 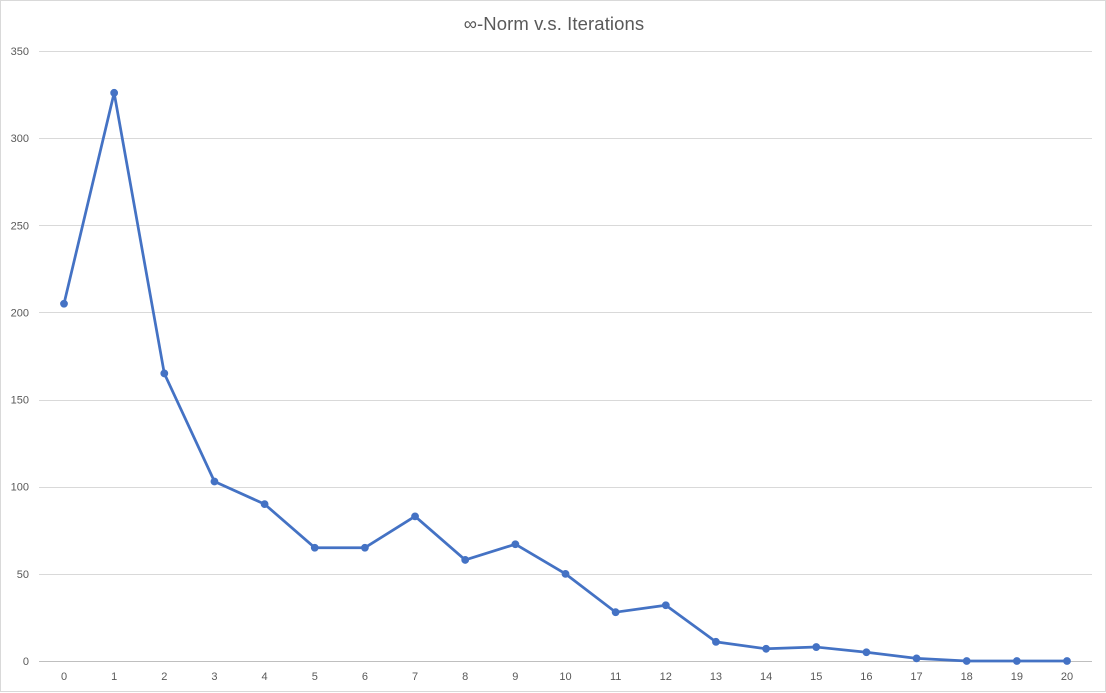 I want to click on y-tick-label: 200, so click(x=20, y=313).